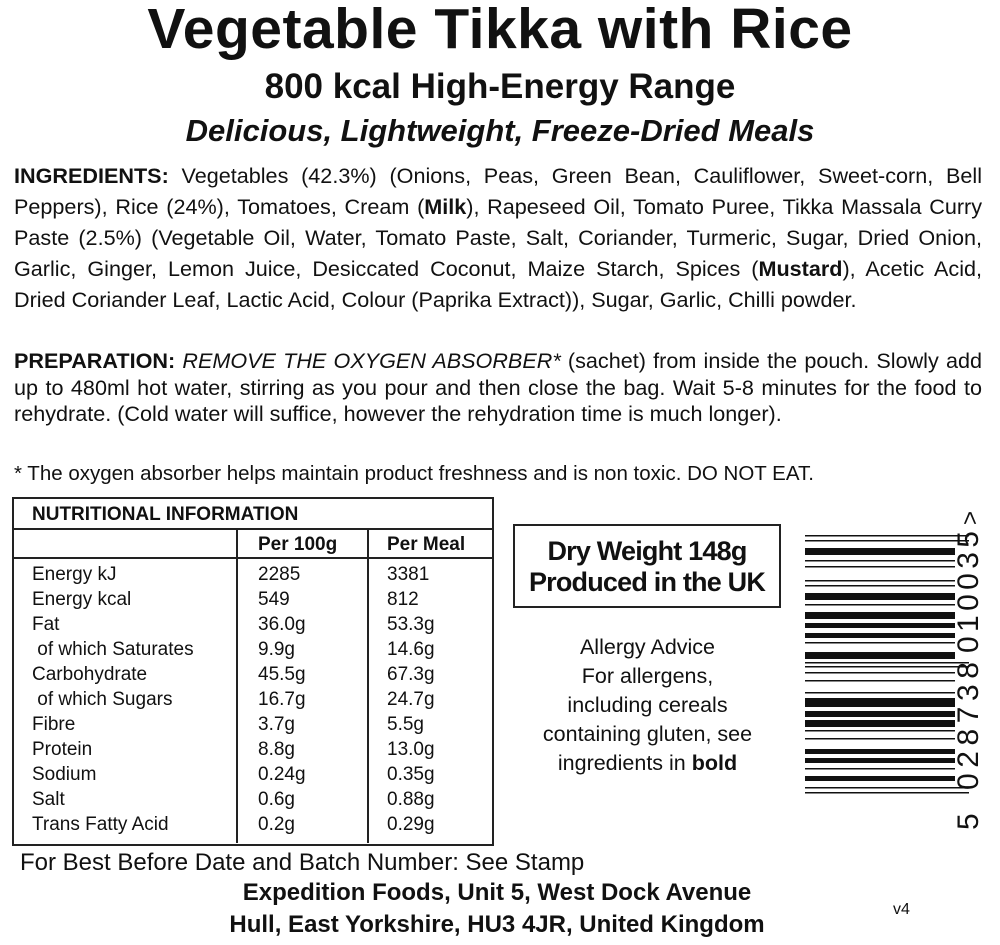 Image resolution: width=1000 pixels, height=945 pixels. Describe the element at coordinates (647, 734) in the screenshot. I see `allergy-line: containing gluten, see` at that location.